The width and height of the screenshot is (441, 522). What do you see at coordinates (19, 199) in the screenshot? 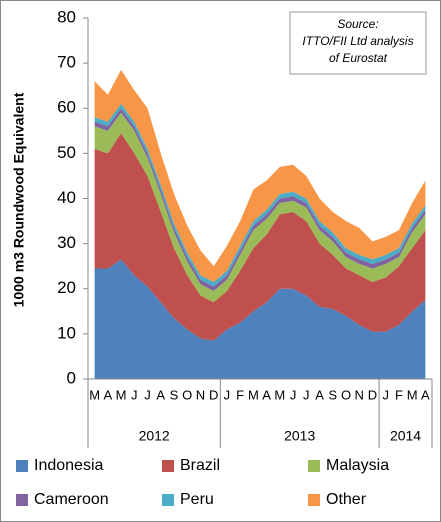
I see `y-axis-label: 1000 m3 Roundwood Equivalent` at bounding box center [19, 199].